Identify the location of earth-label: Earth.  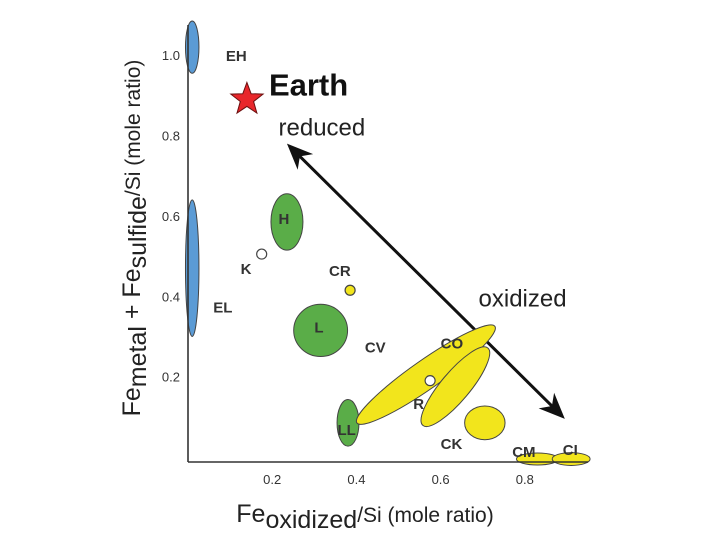
(308, 84).